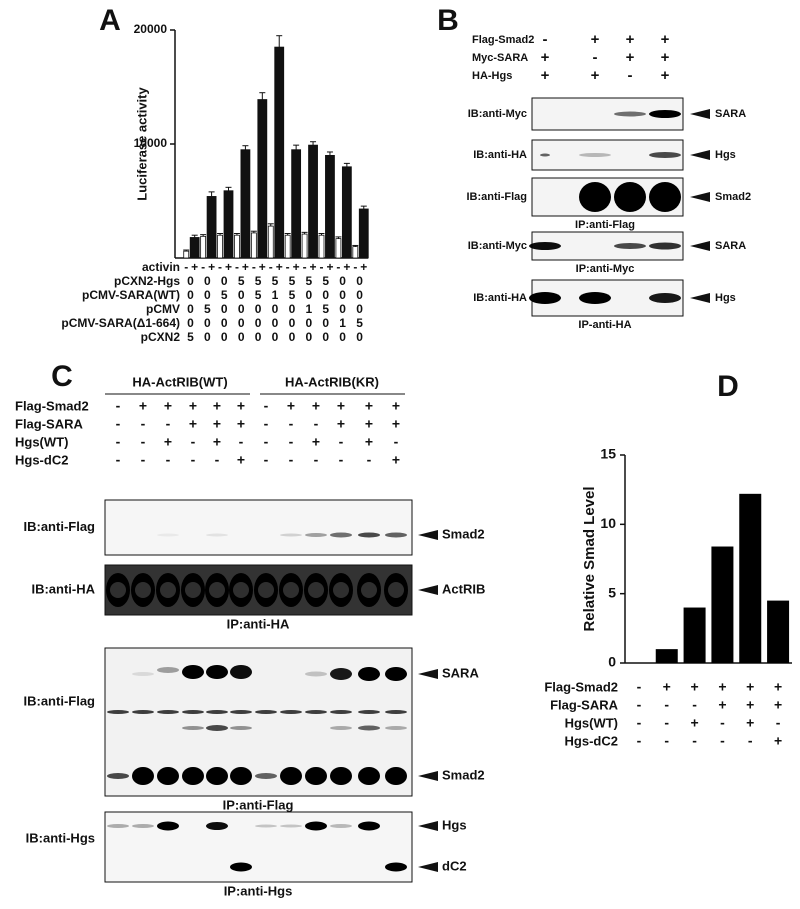 The width and height of the screenshot is (800, 909). Describe the element at coordinates (460, 672) in the screenshot. I see `target-label: SARA` at that location.